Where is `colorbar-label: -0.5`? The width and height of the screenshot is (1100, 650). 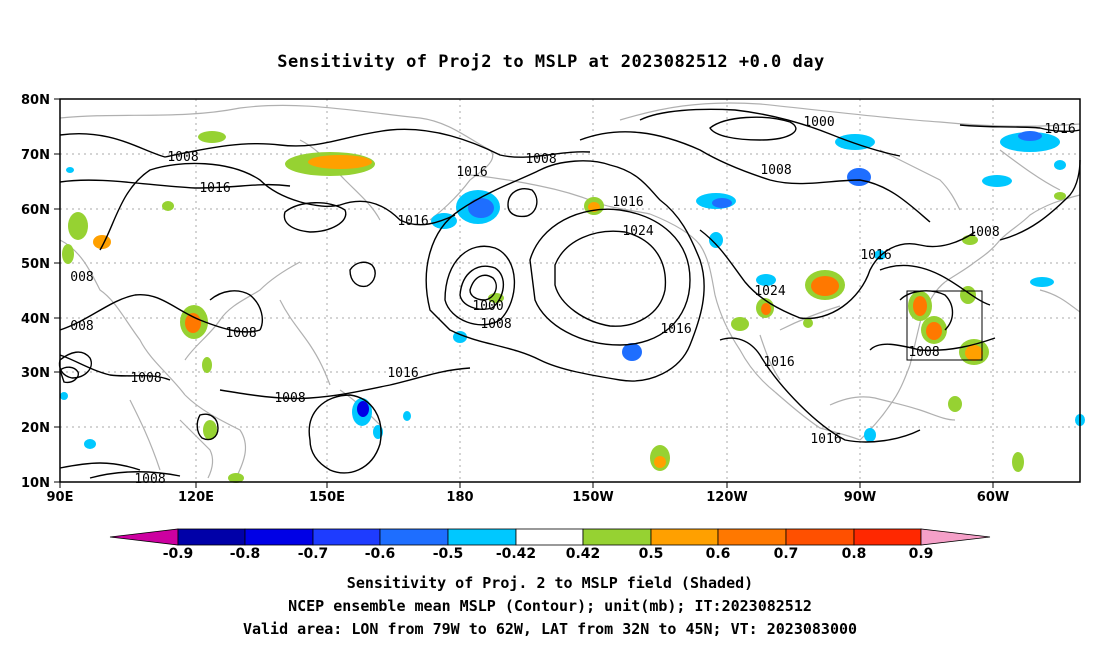 colorbar-label: -0.5 is located at coordinates (448, 554).